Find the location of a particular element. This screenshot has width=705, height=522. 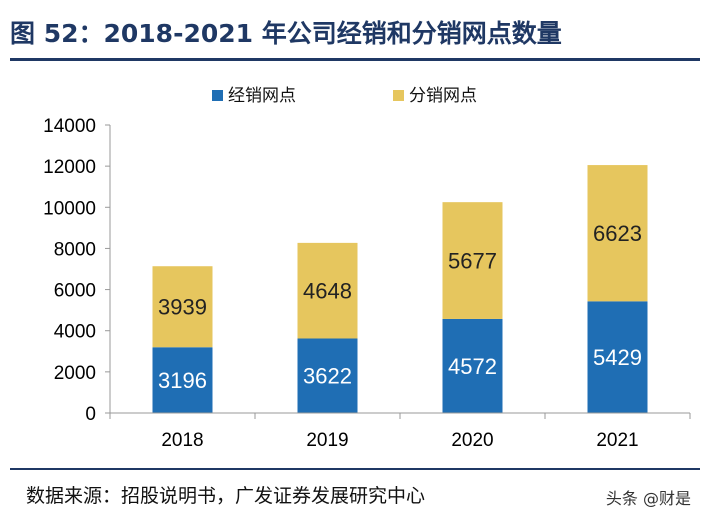

data-label: 5429 is located at coordinates (617, 357).